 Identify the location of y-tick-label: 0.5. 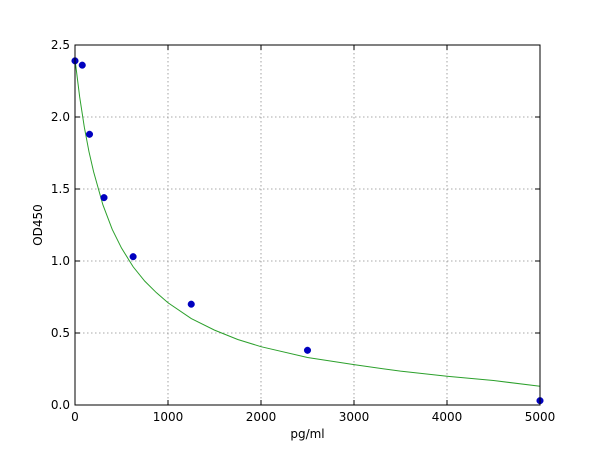
(60, 333).